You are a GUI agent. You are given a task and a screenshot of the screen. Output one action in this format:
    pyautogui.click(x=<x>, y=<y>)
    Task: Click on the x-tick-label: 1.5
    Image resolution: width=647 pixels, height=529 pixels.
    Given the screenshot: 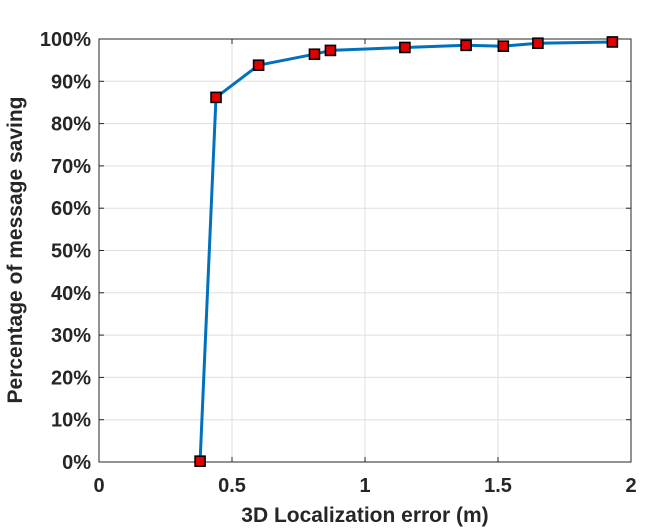 What is the action you would take?
    pyautogui.click(x=498, y=486)
    